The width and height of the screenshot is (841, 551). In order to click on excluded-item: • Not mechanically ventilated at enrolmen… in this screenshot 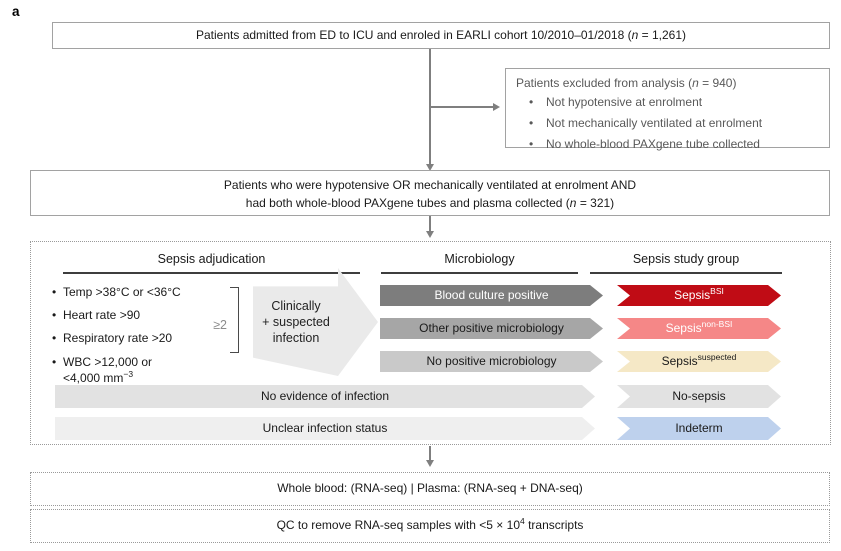, I will do `click(667, 123)`.